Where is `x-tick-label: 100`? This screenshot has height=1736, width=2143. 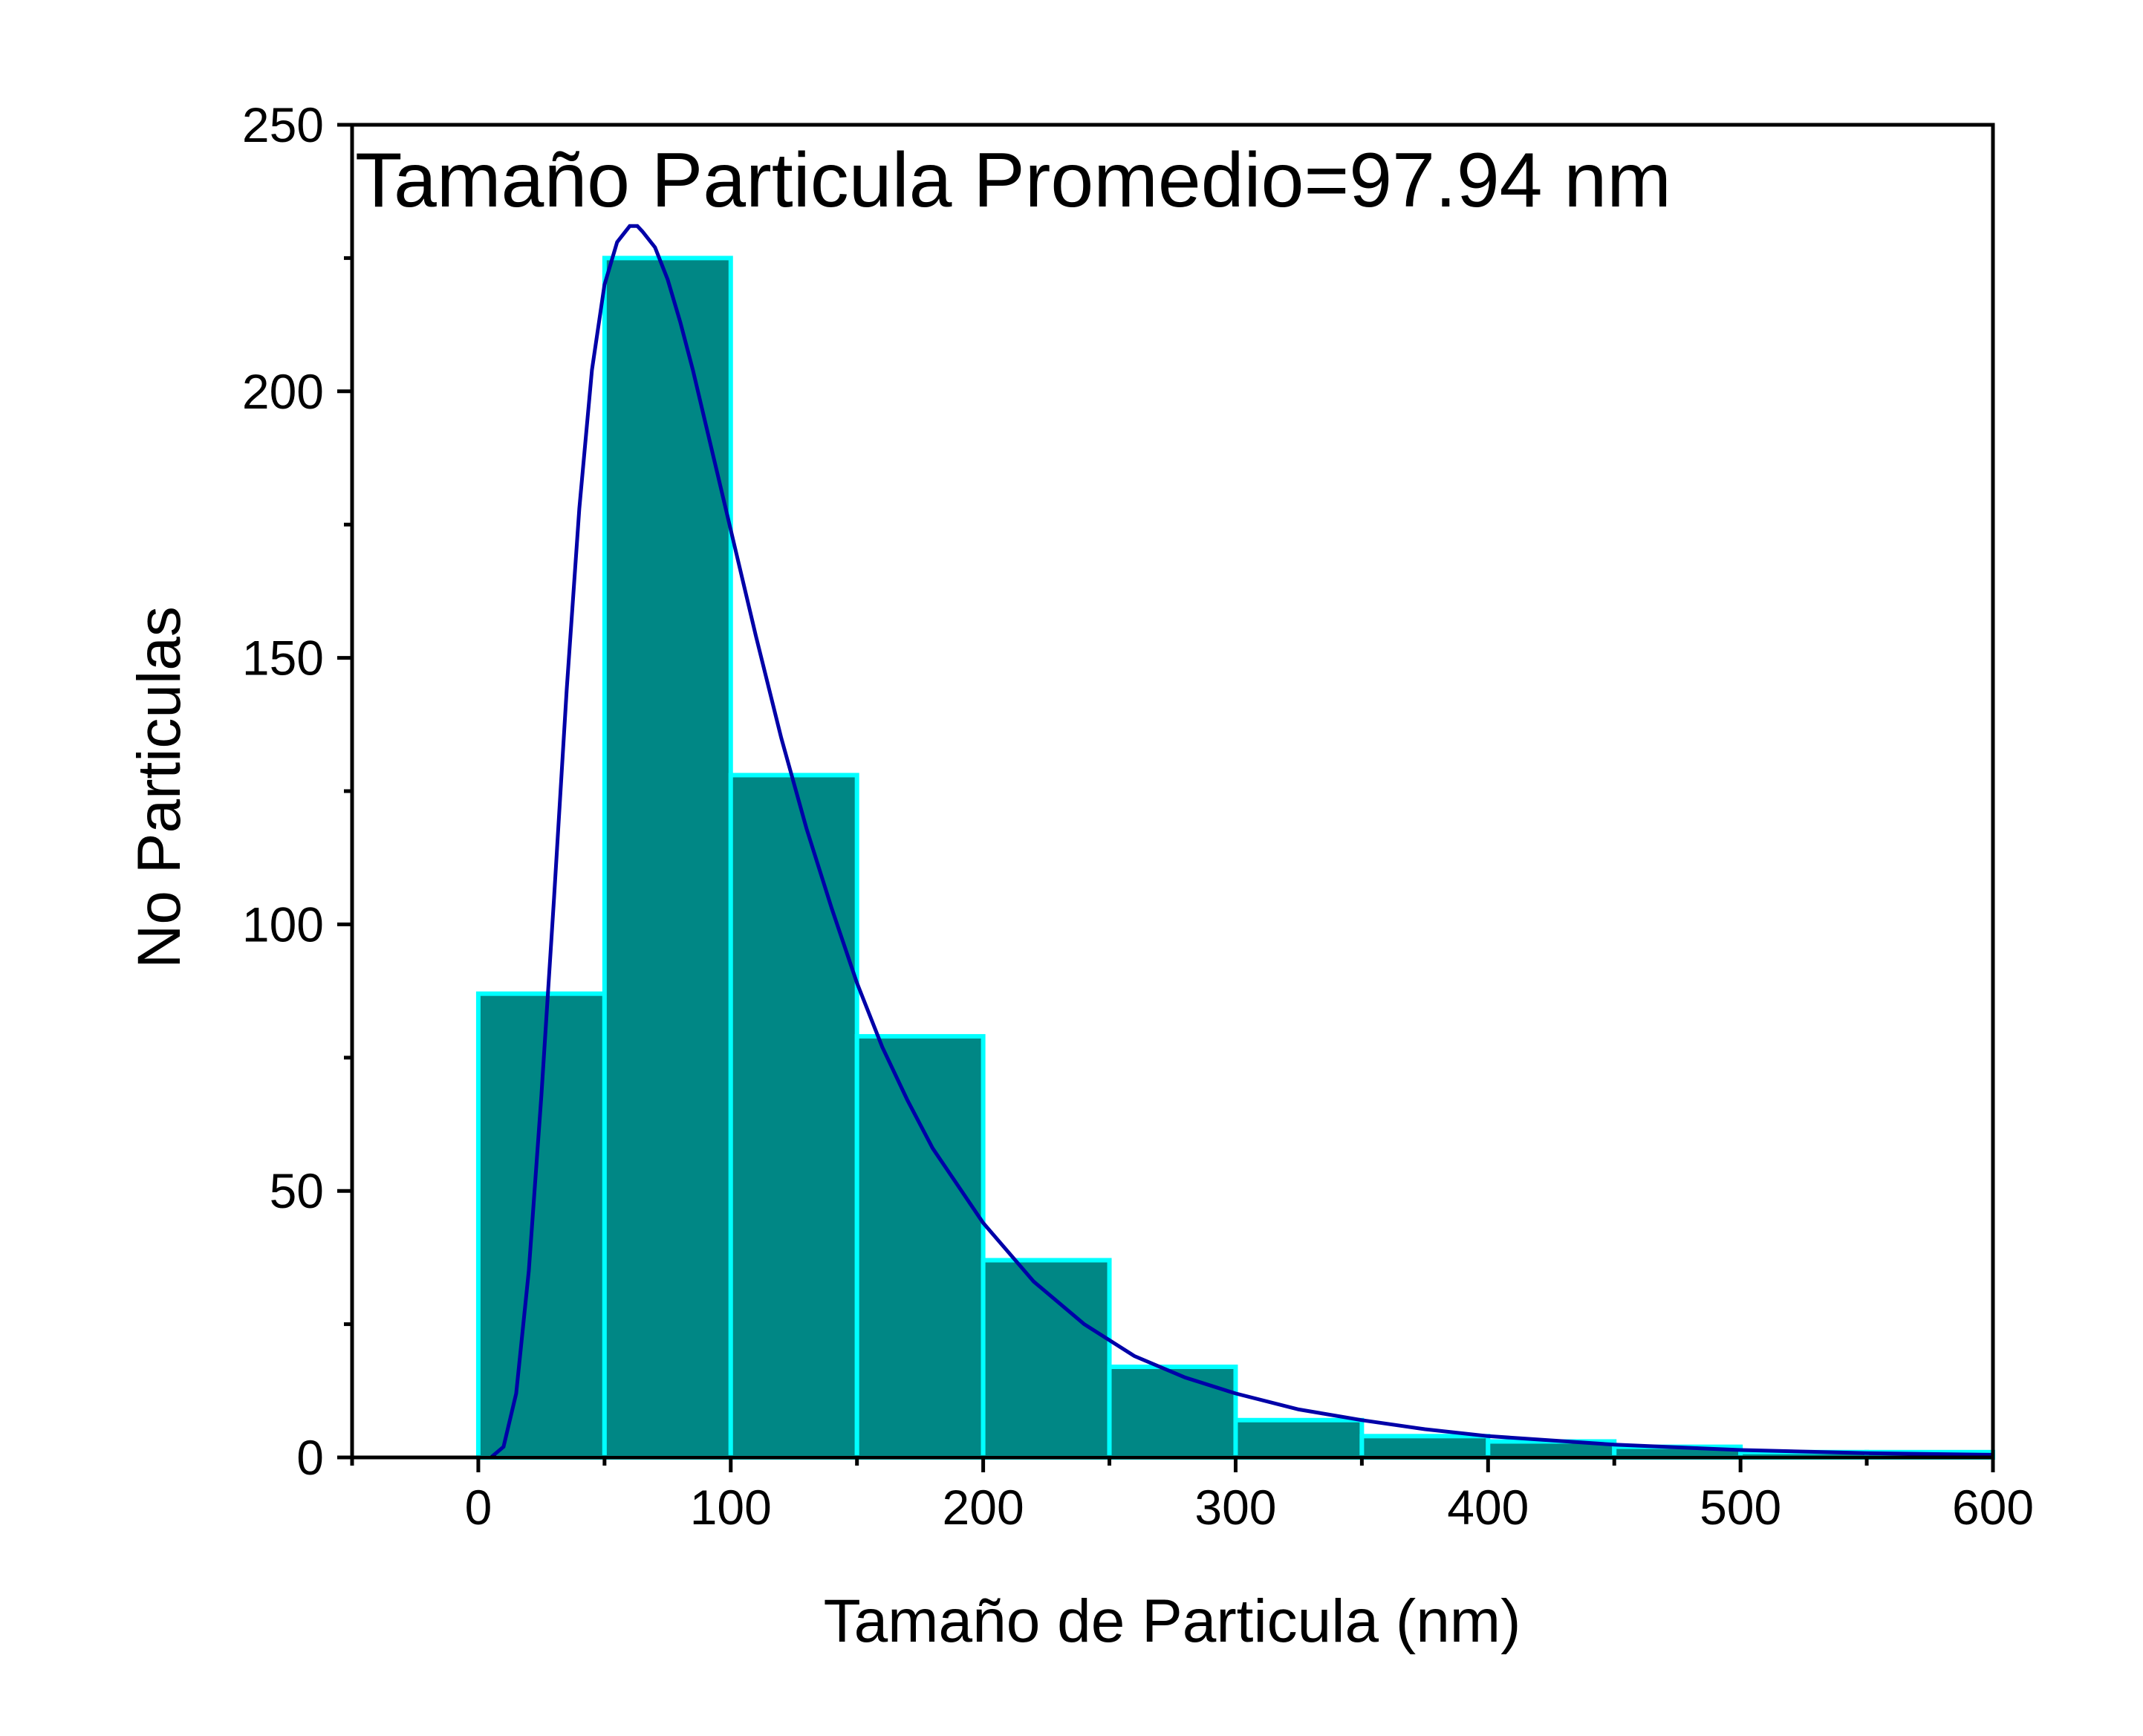
x-tick-label: 100 is located at coordinates (731, 1507).